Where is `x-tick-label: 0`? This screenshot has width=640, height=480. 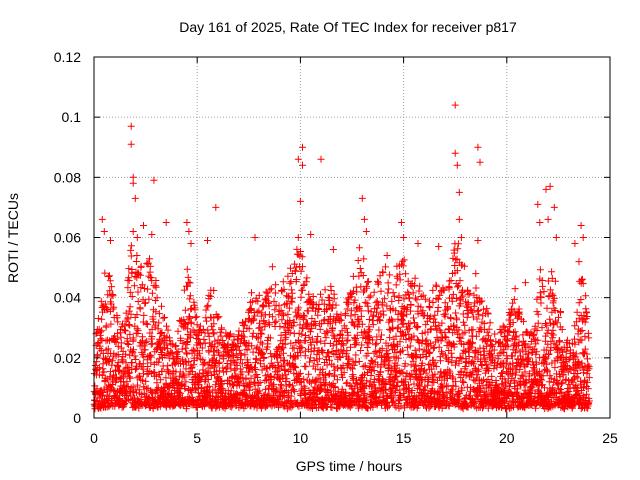 x-tick-label: 0 is located at coordinates (94, 438).